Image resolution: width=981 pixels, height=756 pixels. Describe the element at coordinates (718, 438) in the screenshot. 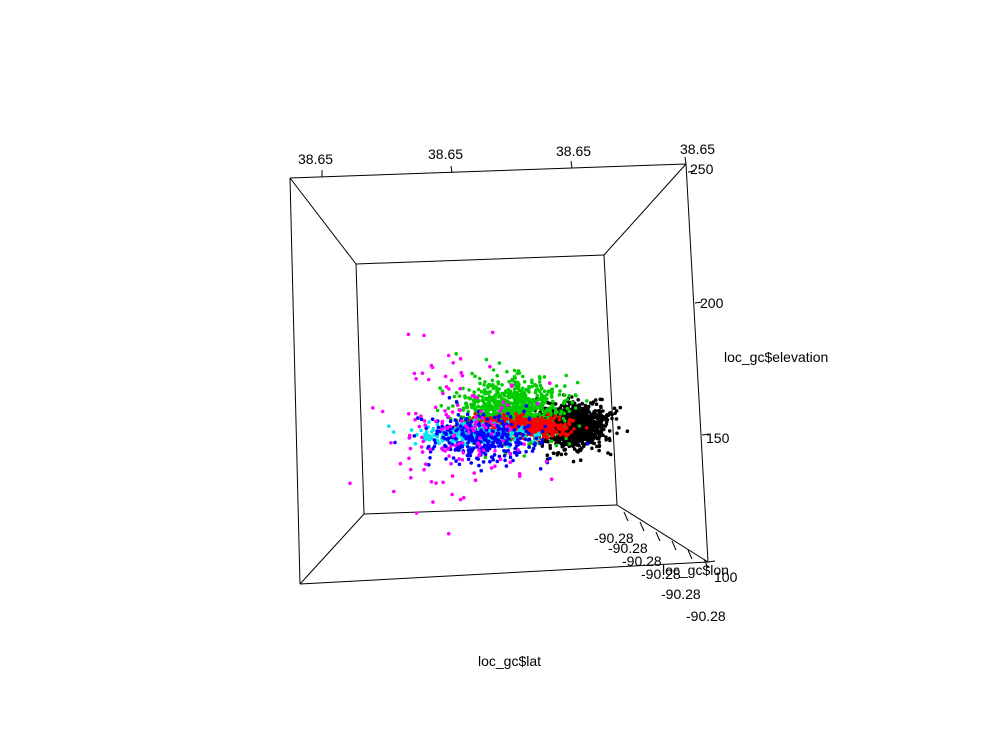

I see `z-tick-label: 150` at that location.